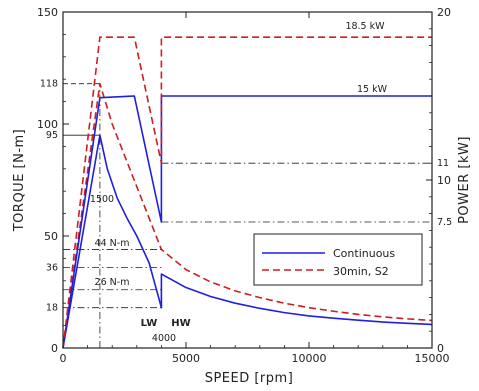 This screenshot has width=479, height=391. Describe the element at coordinates (52, 135) in the screenshot. I see `y-extra-tick-label: 95` at that location.